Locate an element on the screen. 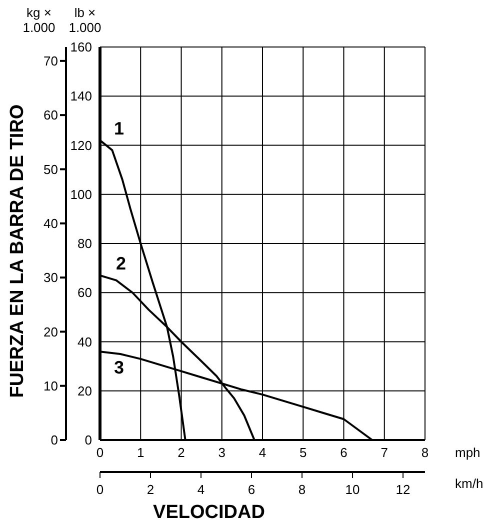 The height and width of the screenshot is (527, 492). y-tick-label: 140 is located at coordinates (81, 96).